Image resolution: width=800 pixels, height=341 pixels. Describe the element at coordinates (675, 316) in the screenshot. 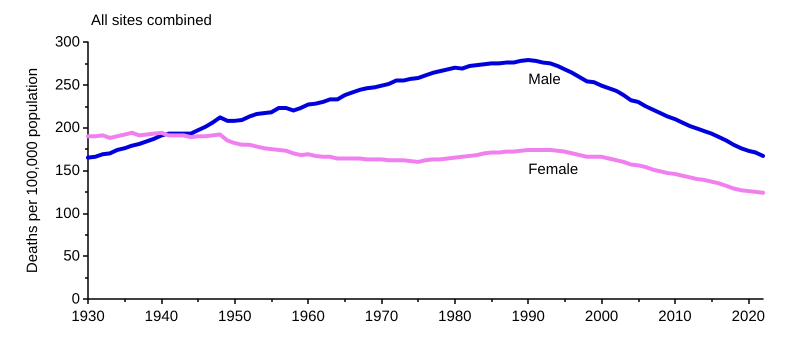

I see `x-tick-label: 2010` at that location.